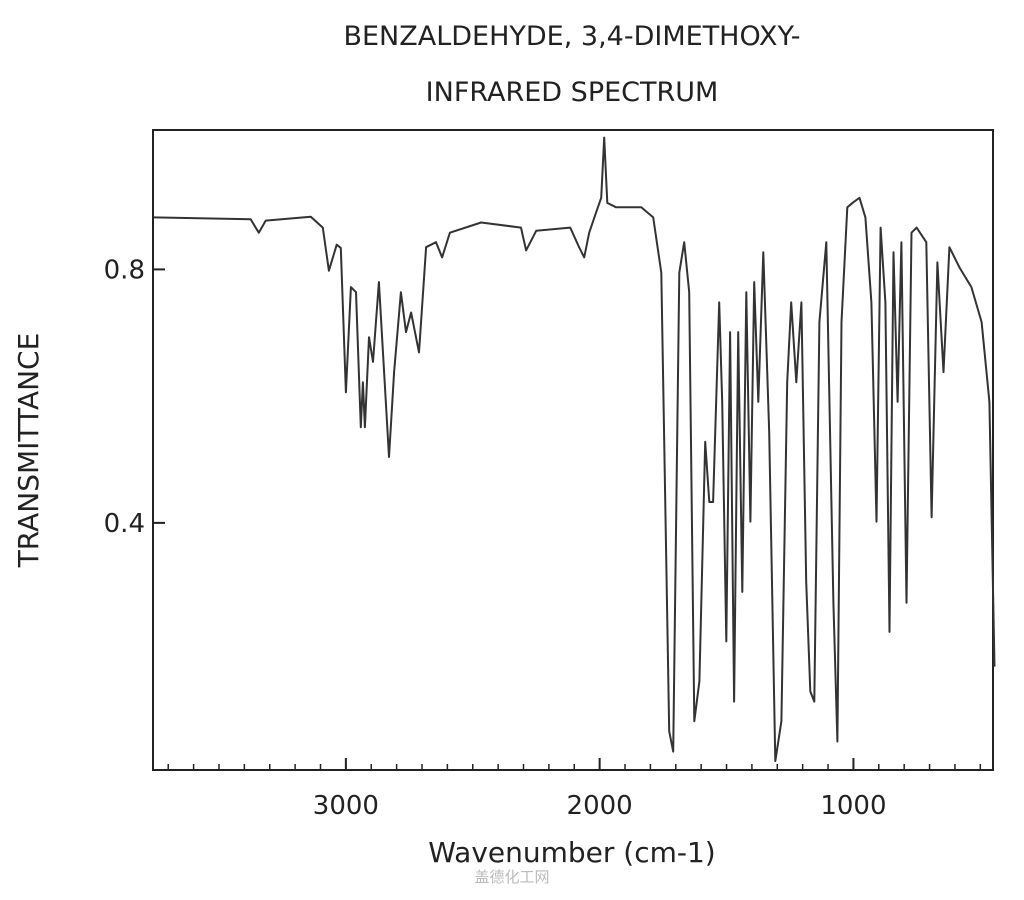 This screenshot has height=900, width=1024. What do you see at coordinates (124, 524) in the screenshot?
I see `y-tick-label: 0.4` at bounding box center [124, 524].